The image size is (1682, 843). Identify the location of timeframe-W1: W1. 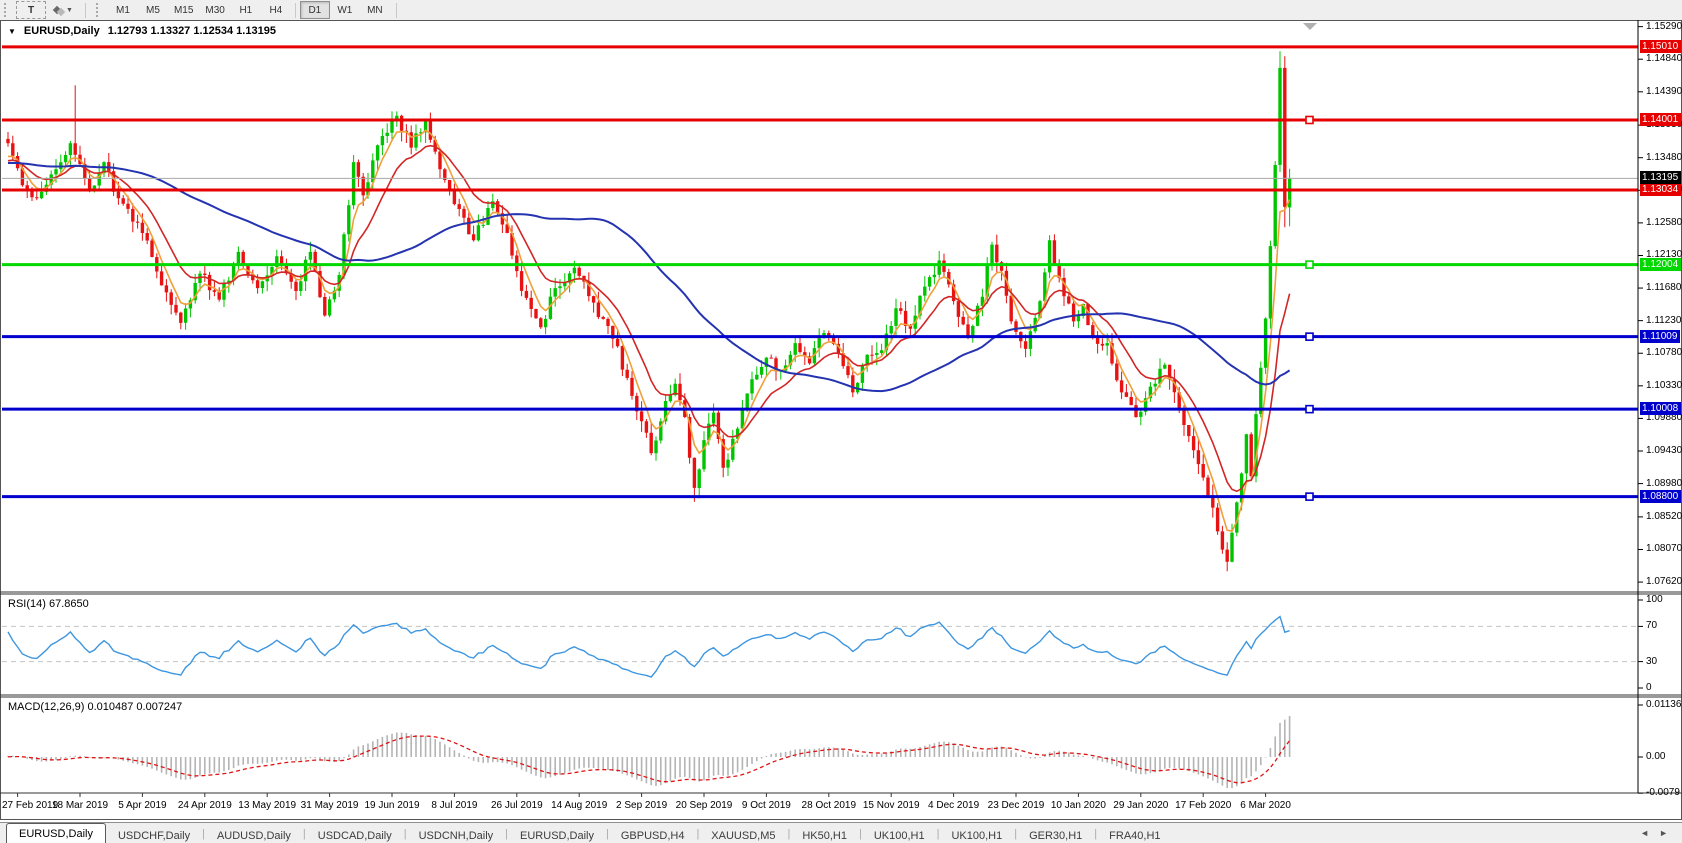
(345, 10).